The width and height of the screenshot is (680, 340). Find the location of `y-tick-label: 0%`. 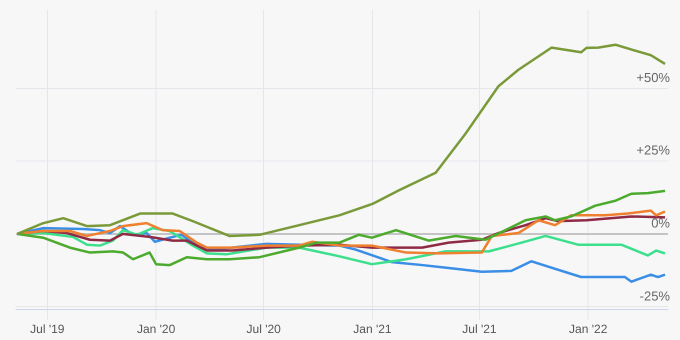

y-tick-label: 0% is located at coordinates (660, 223).